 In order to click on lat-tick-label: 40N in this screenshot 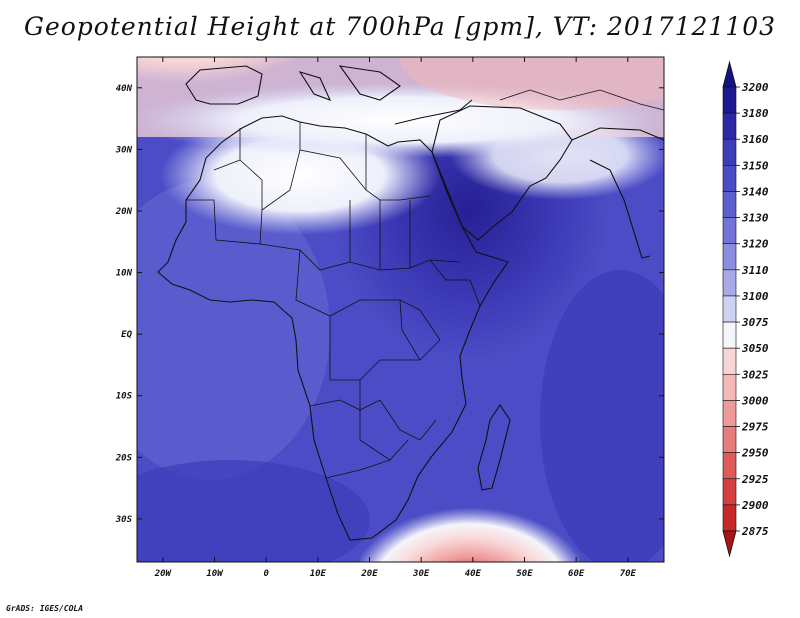, I will do `click(124, 89)`.